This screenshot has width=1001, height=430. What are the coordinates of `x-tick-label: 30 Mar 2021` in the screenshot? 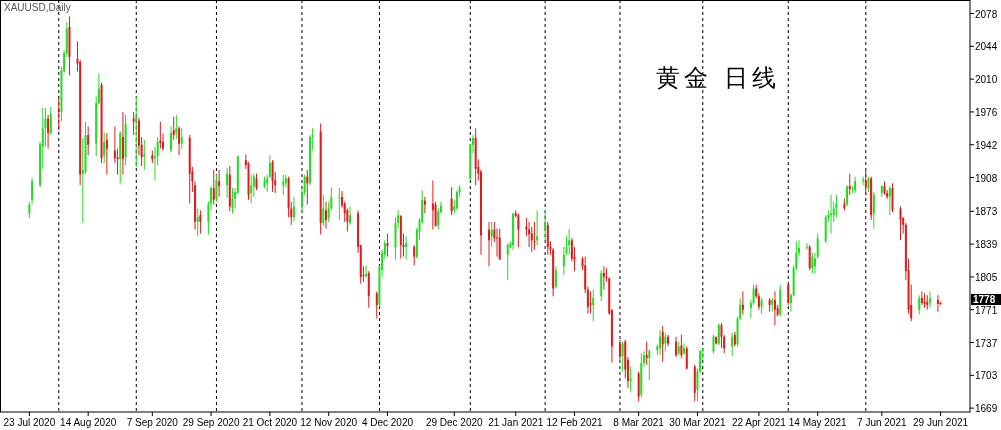 It's located at (697, 422).